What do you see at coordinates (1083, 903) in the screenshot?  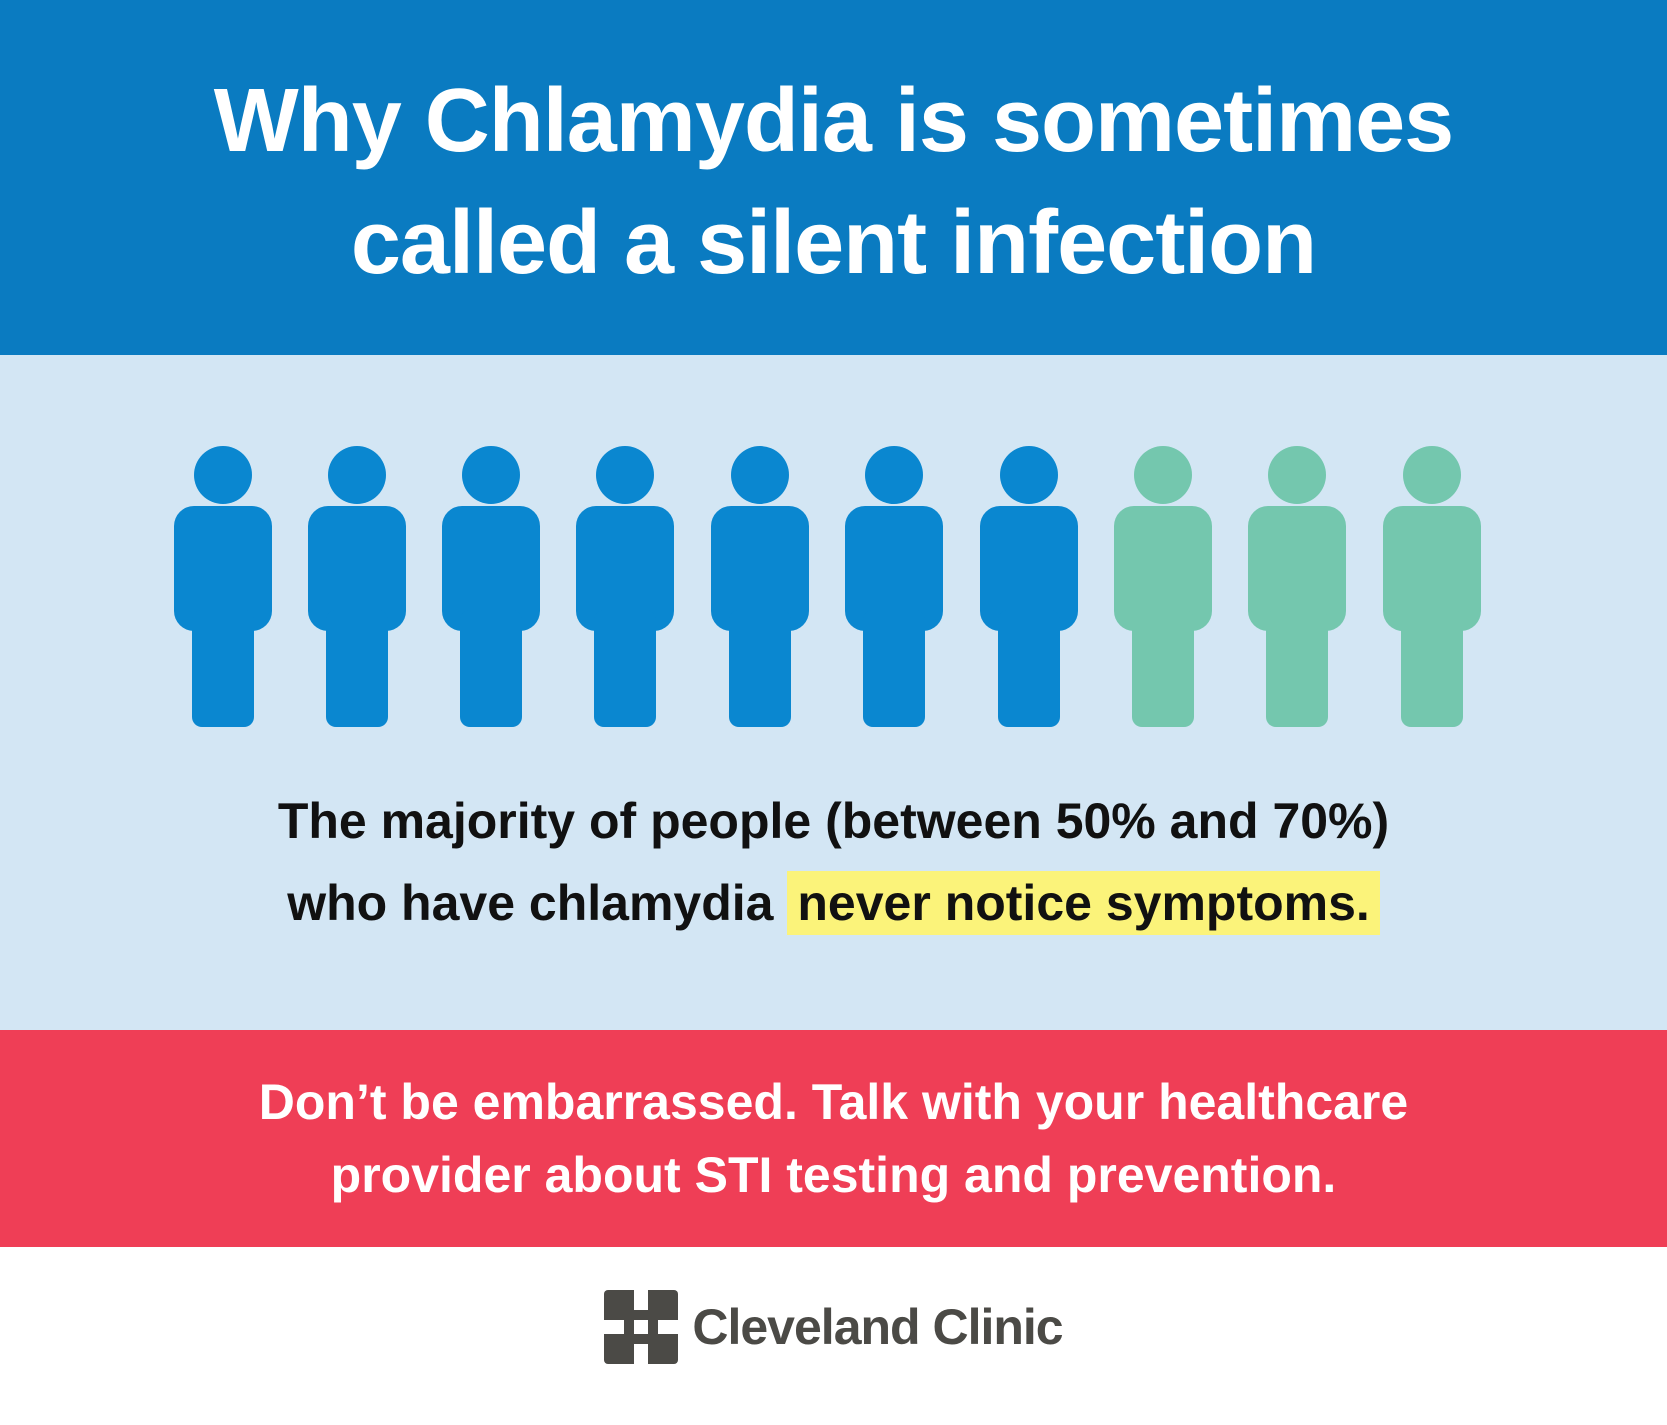 I see `highlight: never notice symptoms.` at bounding box center [1083, 903].